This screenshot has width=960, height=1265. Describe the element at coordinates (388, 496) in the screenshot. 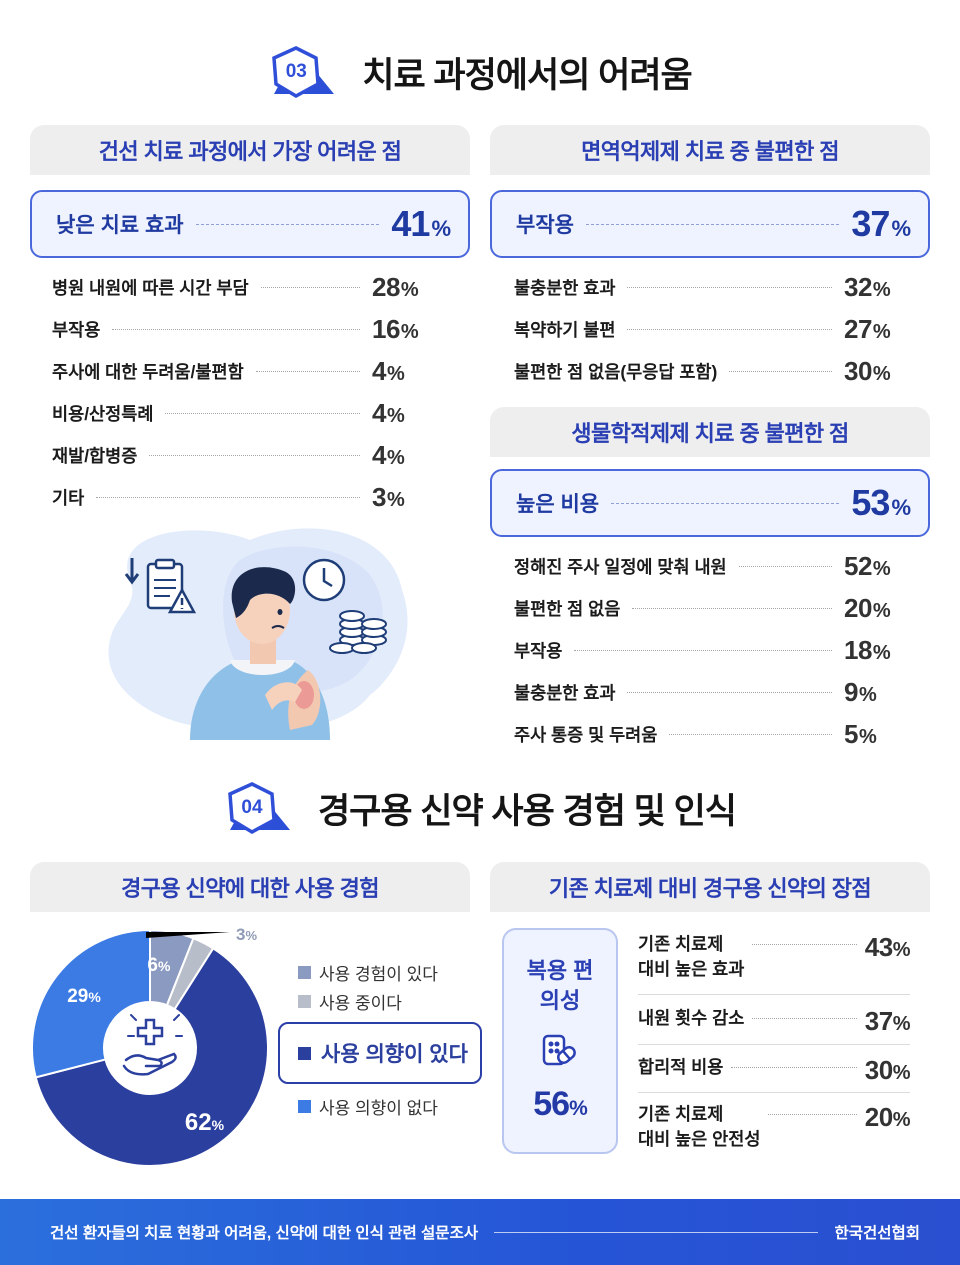

I see `row-value: 3%` at that location.